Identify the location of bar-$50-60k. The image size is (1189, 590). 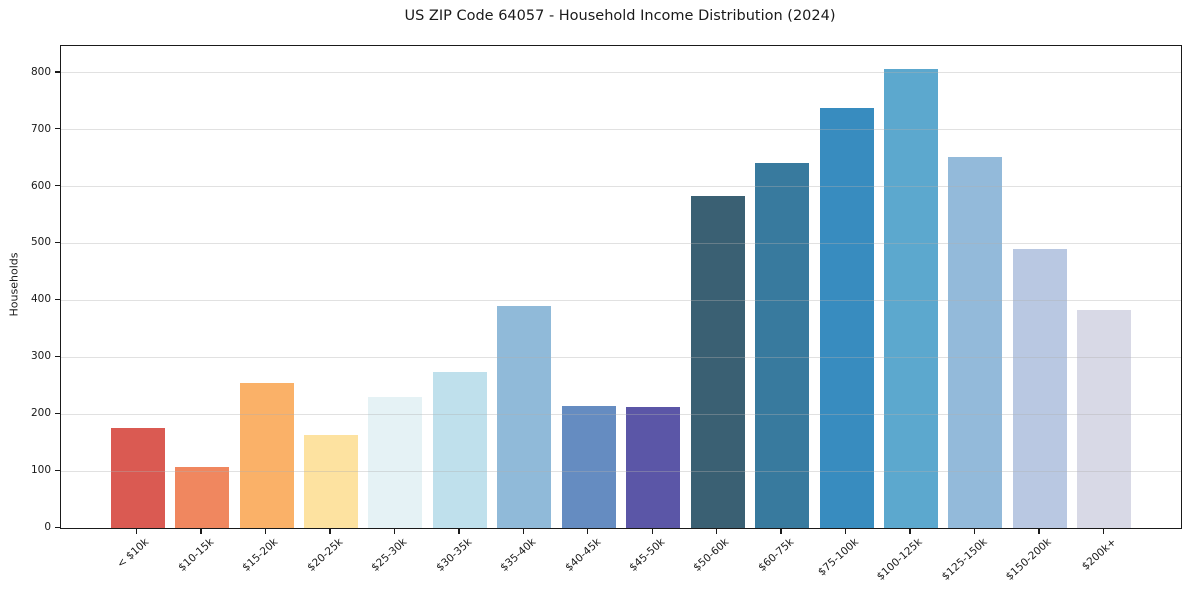
(717, 361).